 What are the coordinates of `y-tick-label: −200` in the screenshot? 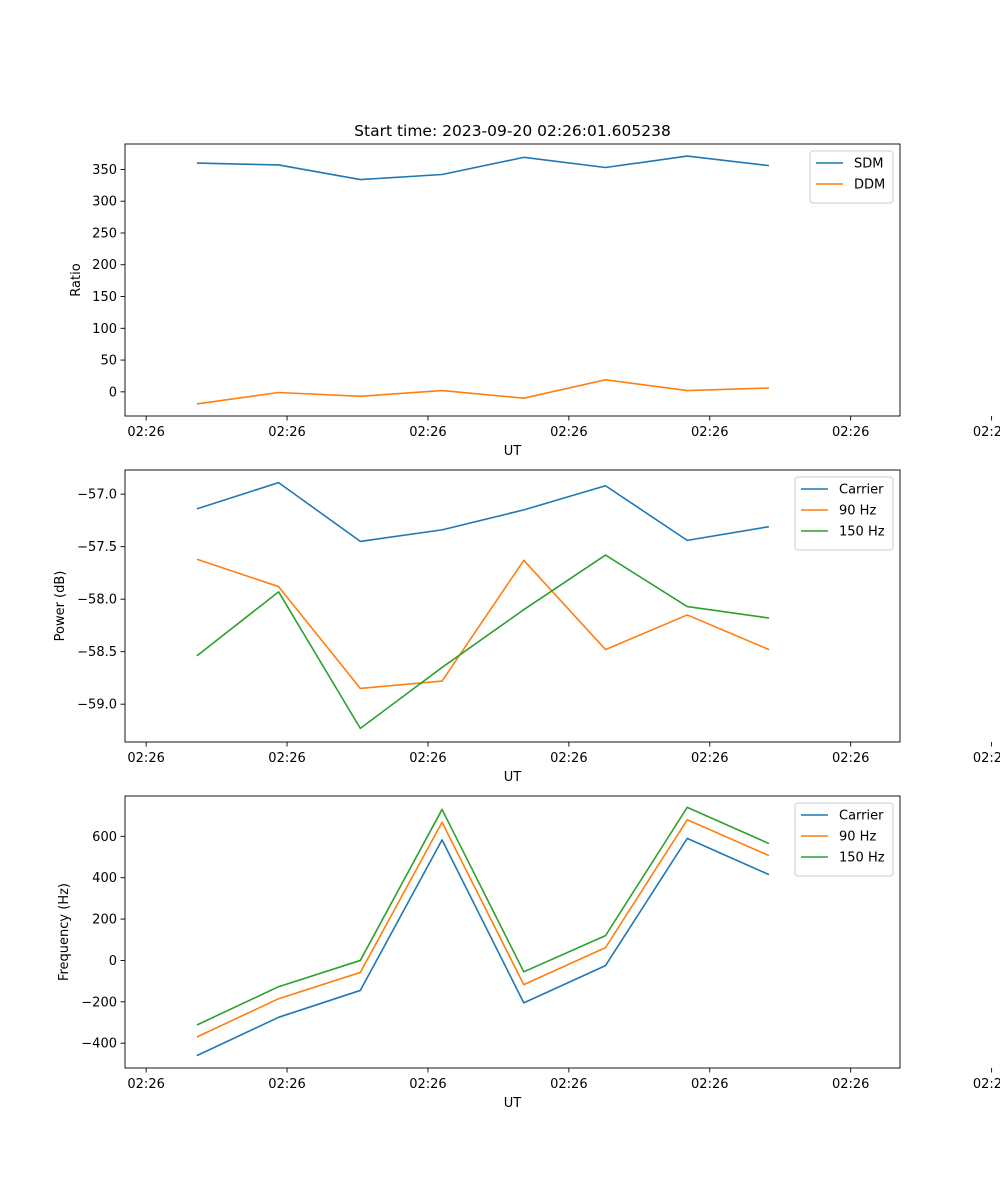 It's located at (99, 1002).